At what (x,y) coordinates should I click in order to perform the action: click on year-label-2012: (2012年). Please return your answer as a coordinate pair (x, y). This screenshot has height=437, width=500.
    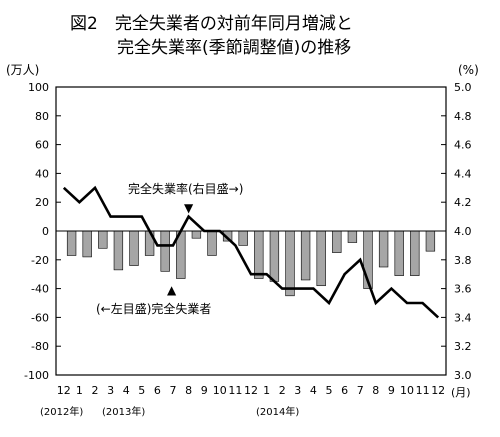
    Looking at the image, I should click on (61, 411).